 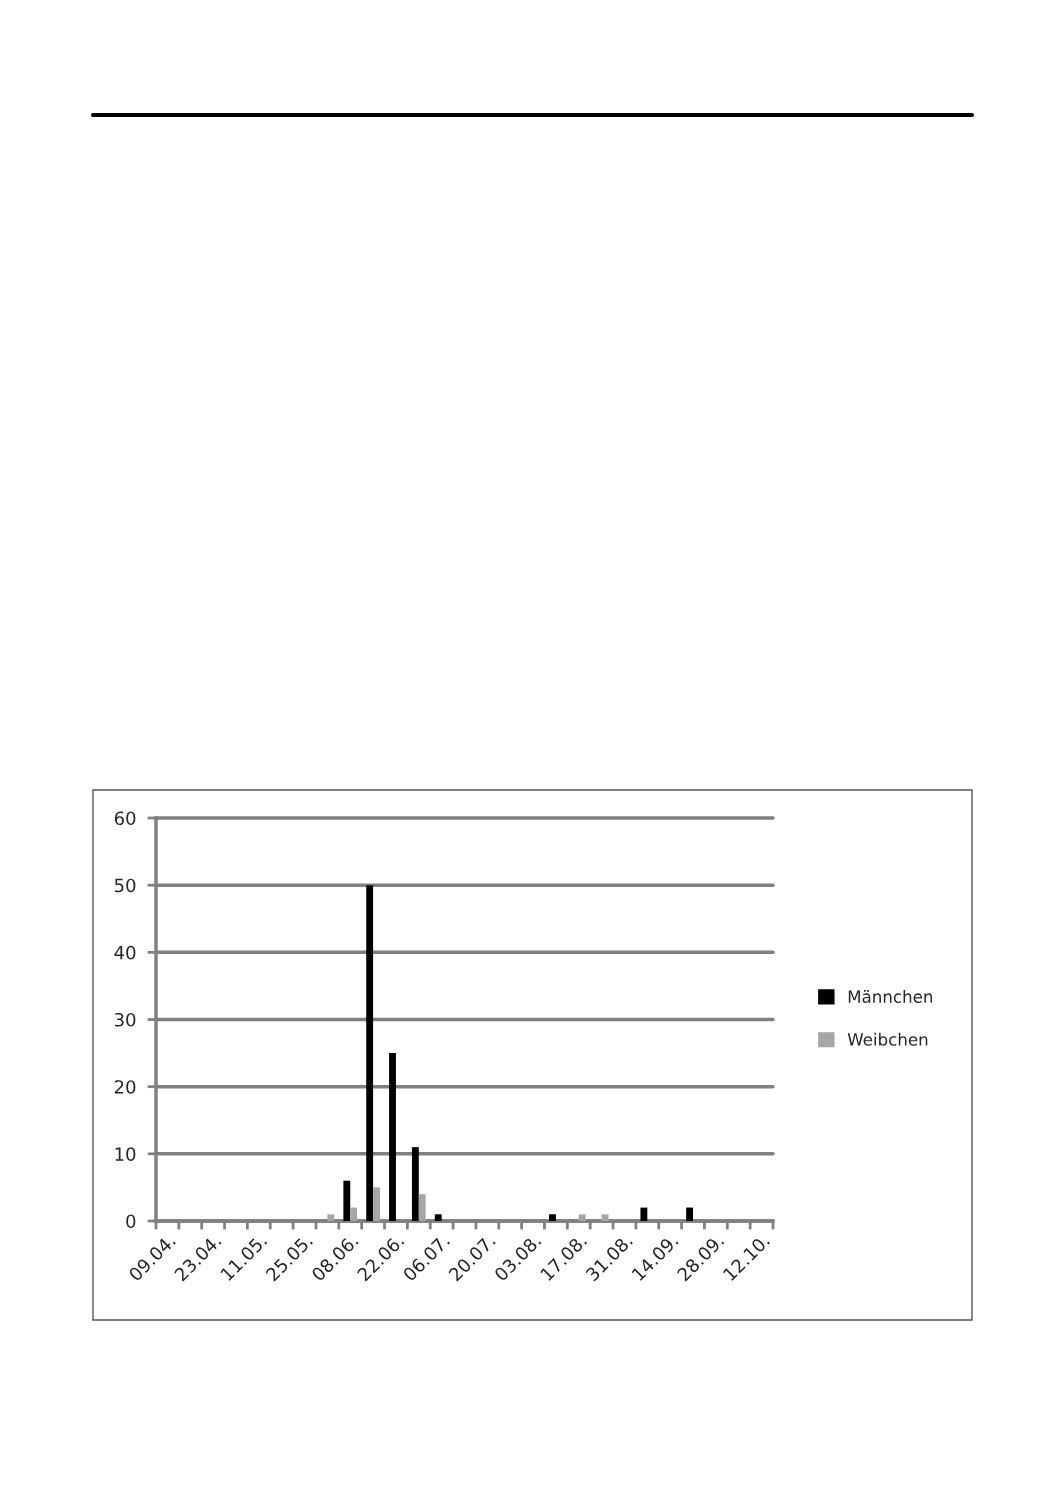 I want to click on y-tick-label: 0, so click(x=131, y=1221).